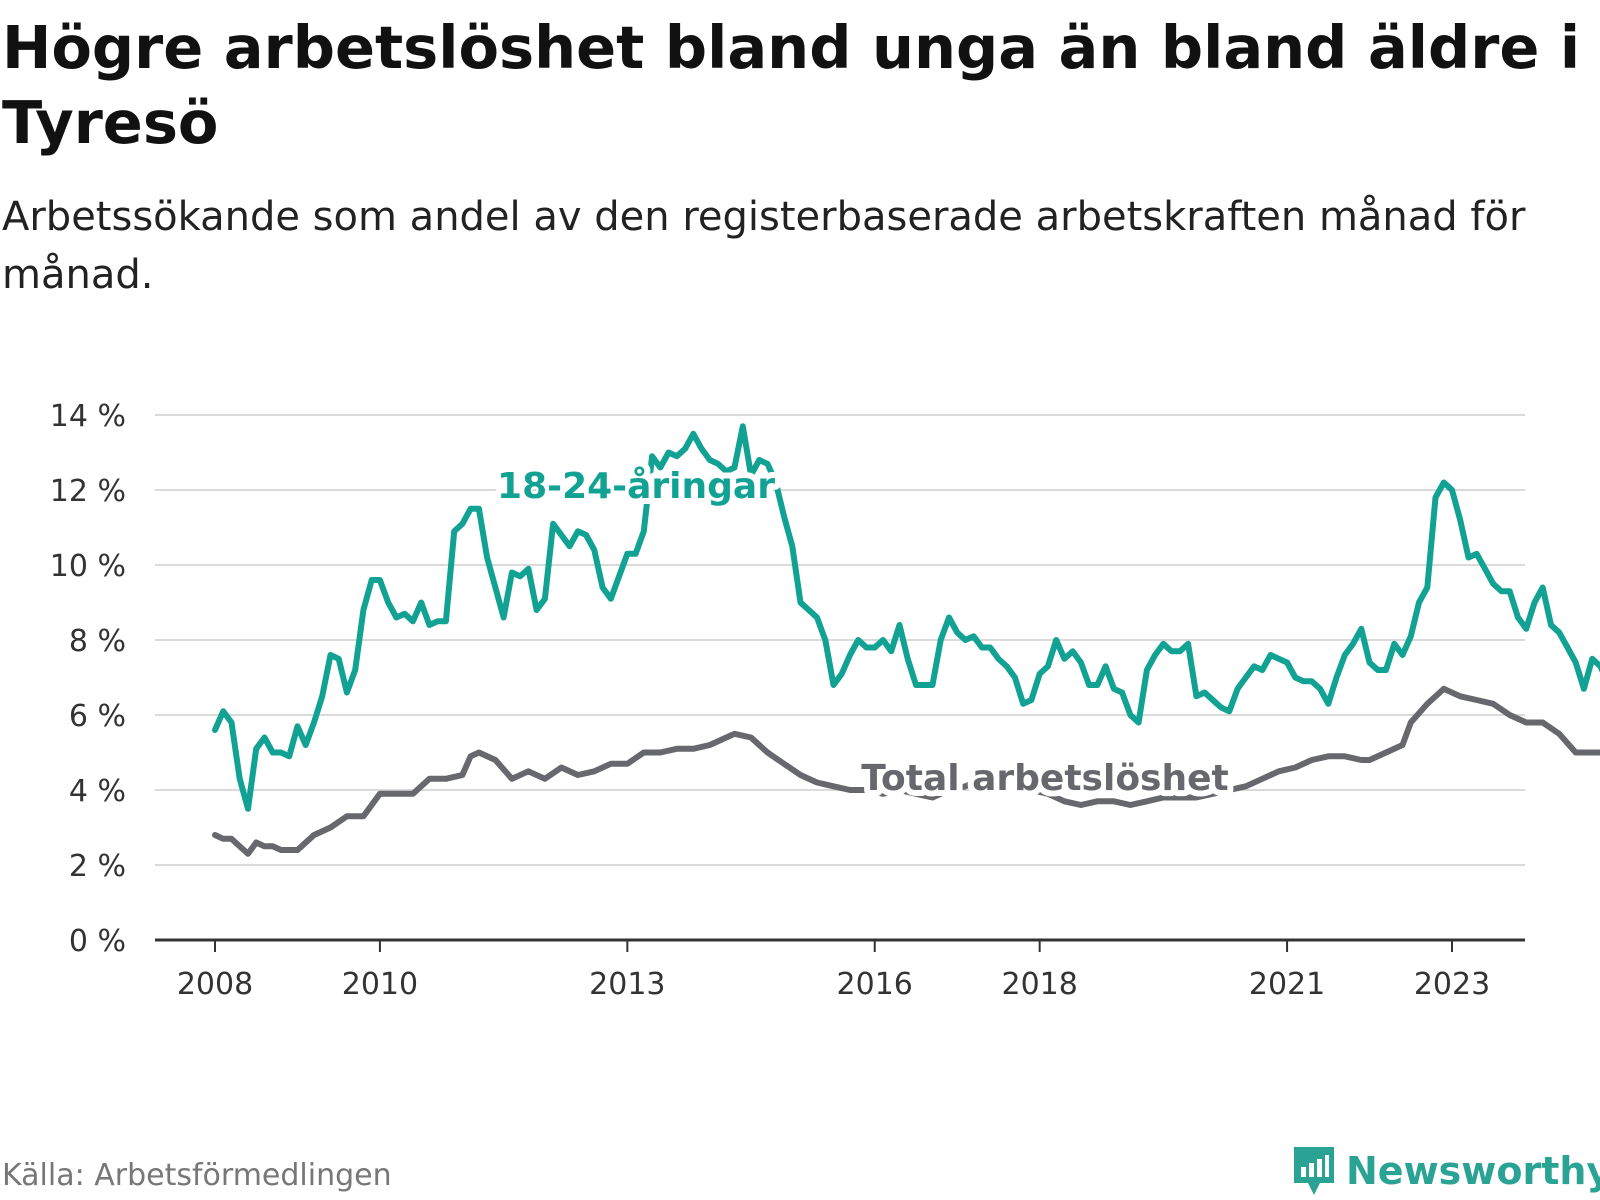 Image resolution: width=1600 pixels, height=1200 pixels. Describe the element at coordinates (88, 679) in the screenshot. I see `y-axis: 0 % 2 % 4 % 6 % 8 % 10 % 12 % 14 %` at that location.